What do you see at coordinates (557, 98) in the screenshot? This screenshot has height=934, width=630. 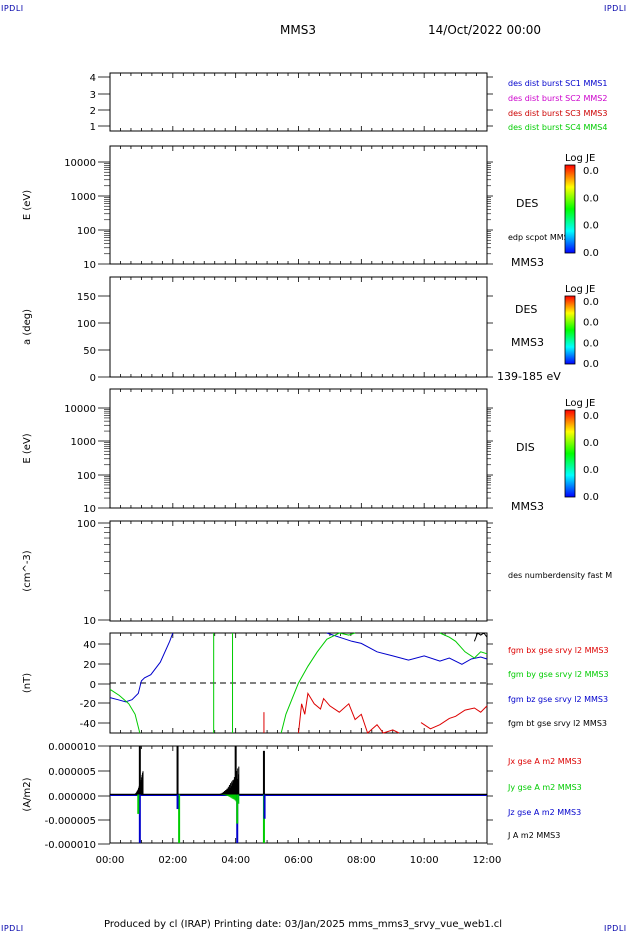 I see `burst-legend-entry: des dist burst SC2 MMS2` at bounding box center [557, 98].